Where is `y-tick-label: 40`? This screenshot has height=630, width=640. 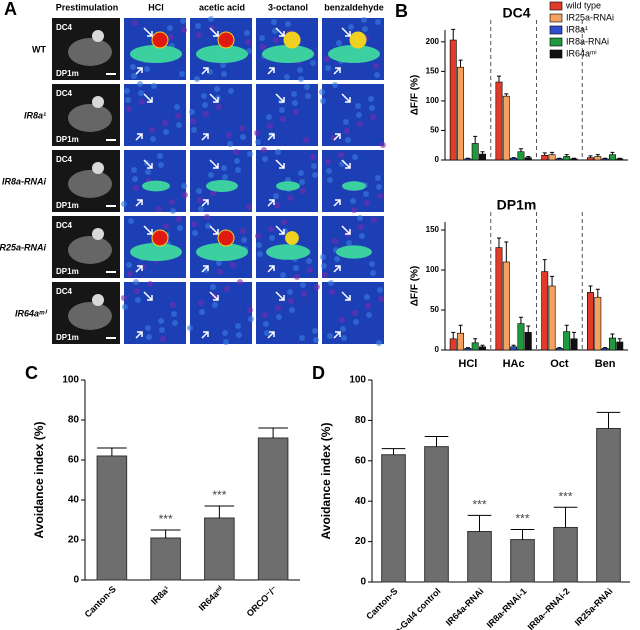 y-tick-label: 40 is located at coordinates (361, 501).